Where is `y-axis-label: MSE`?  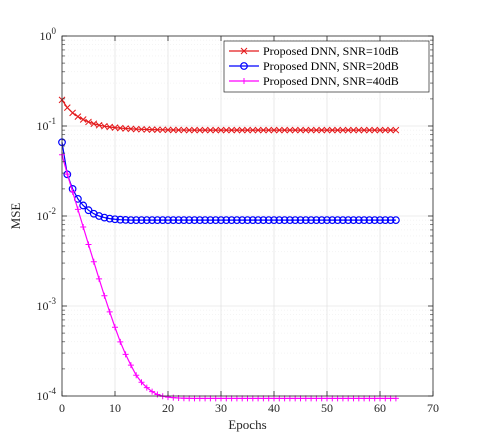 y-axis-label: MSE is located at coordinates (15, 216).